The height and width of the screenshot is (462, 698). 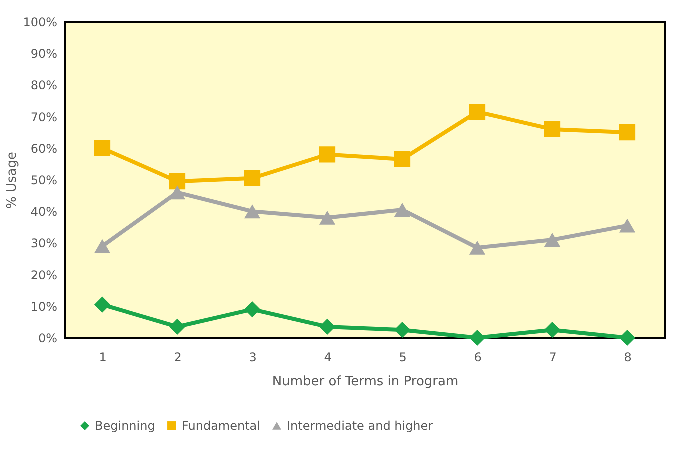 What do you see at coordinates (44, 117) in the screenshot?
I see `y-tick-label: 70%` at bounding box center [44, 117].